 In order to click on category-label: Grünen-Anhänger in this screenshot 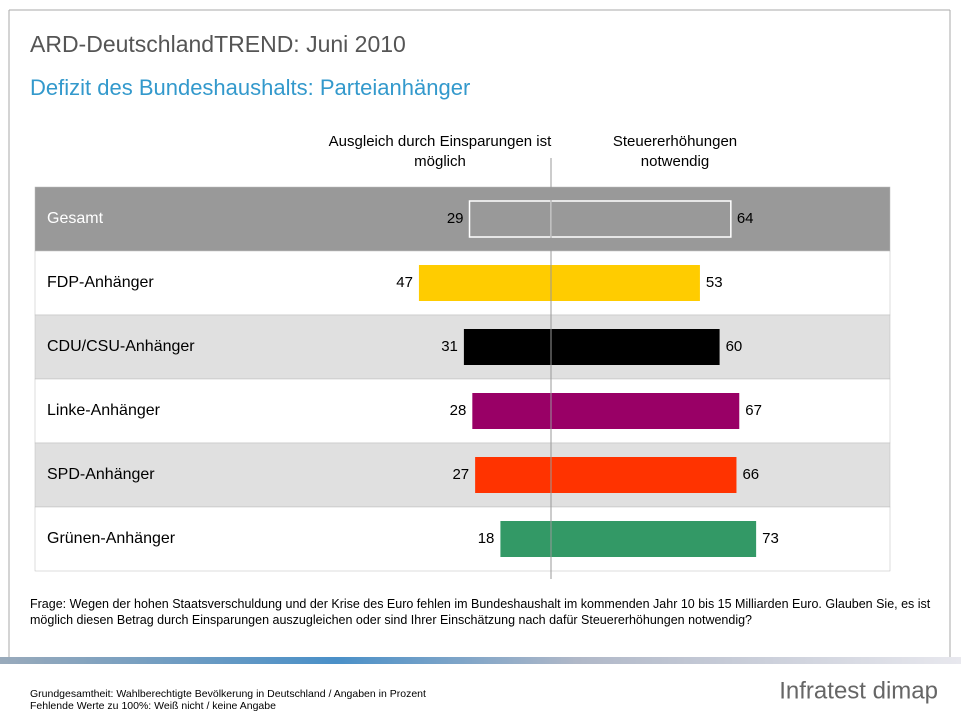, I will do `click(111, 538)`.